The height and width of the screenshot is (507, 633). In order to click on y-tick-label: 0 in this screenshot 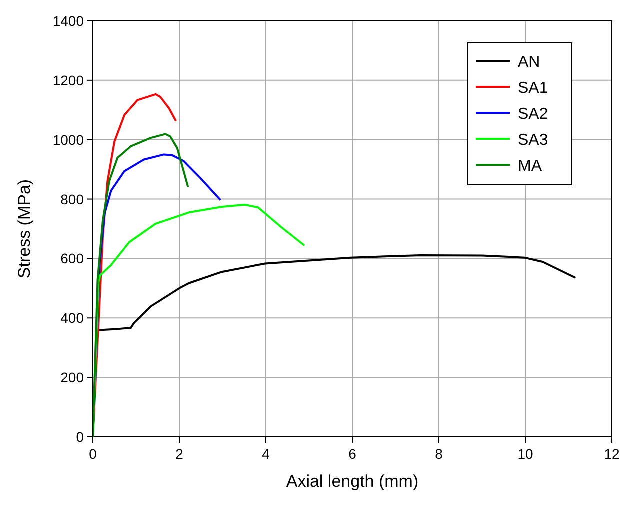, I will do `click(80, 437)`.